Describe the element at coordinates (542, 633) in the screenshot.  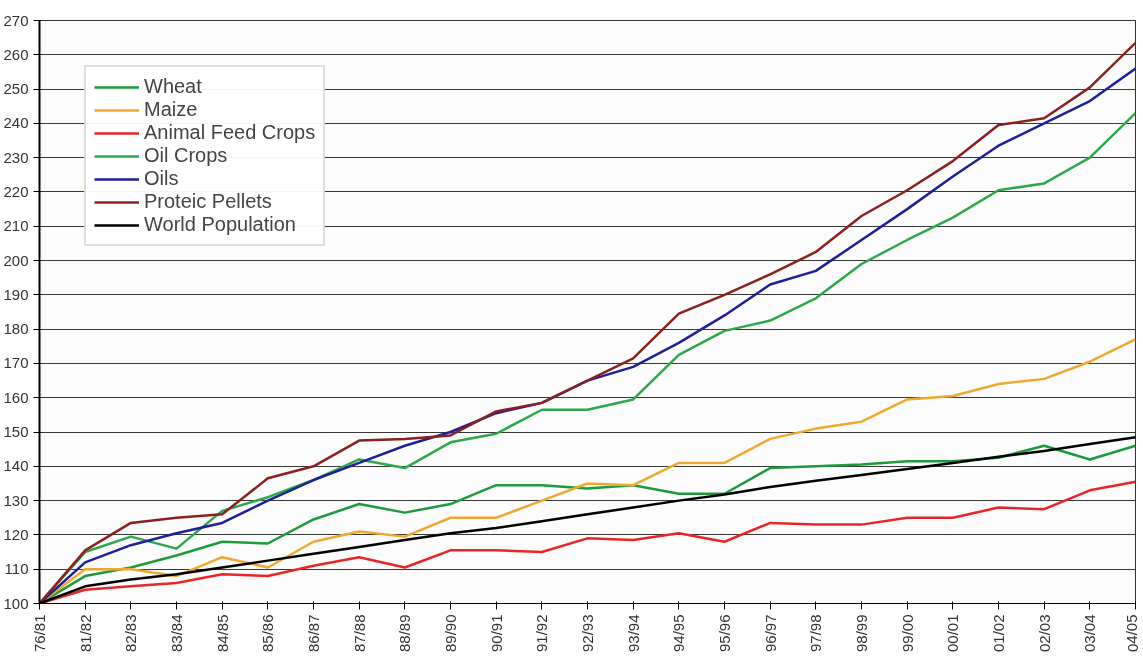
I see `x-tick-label: 91/92` at that location.